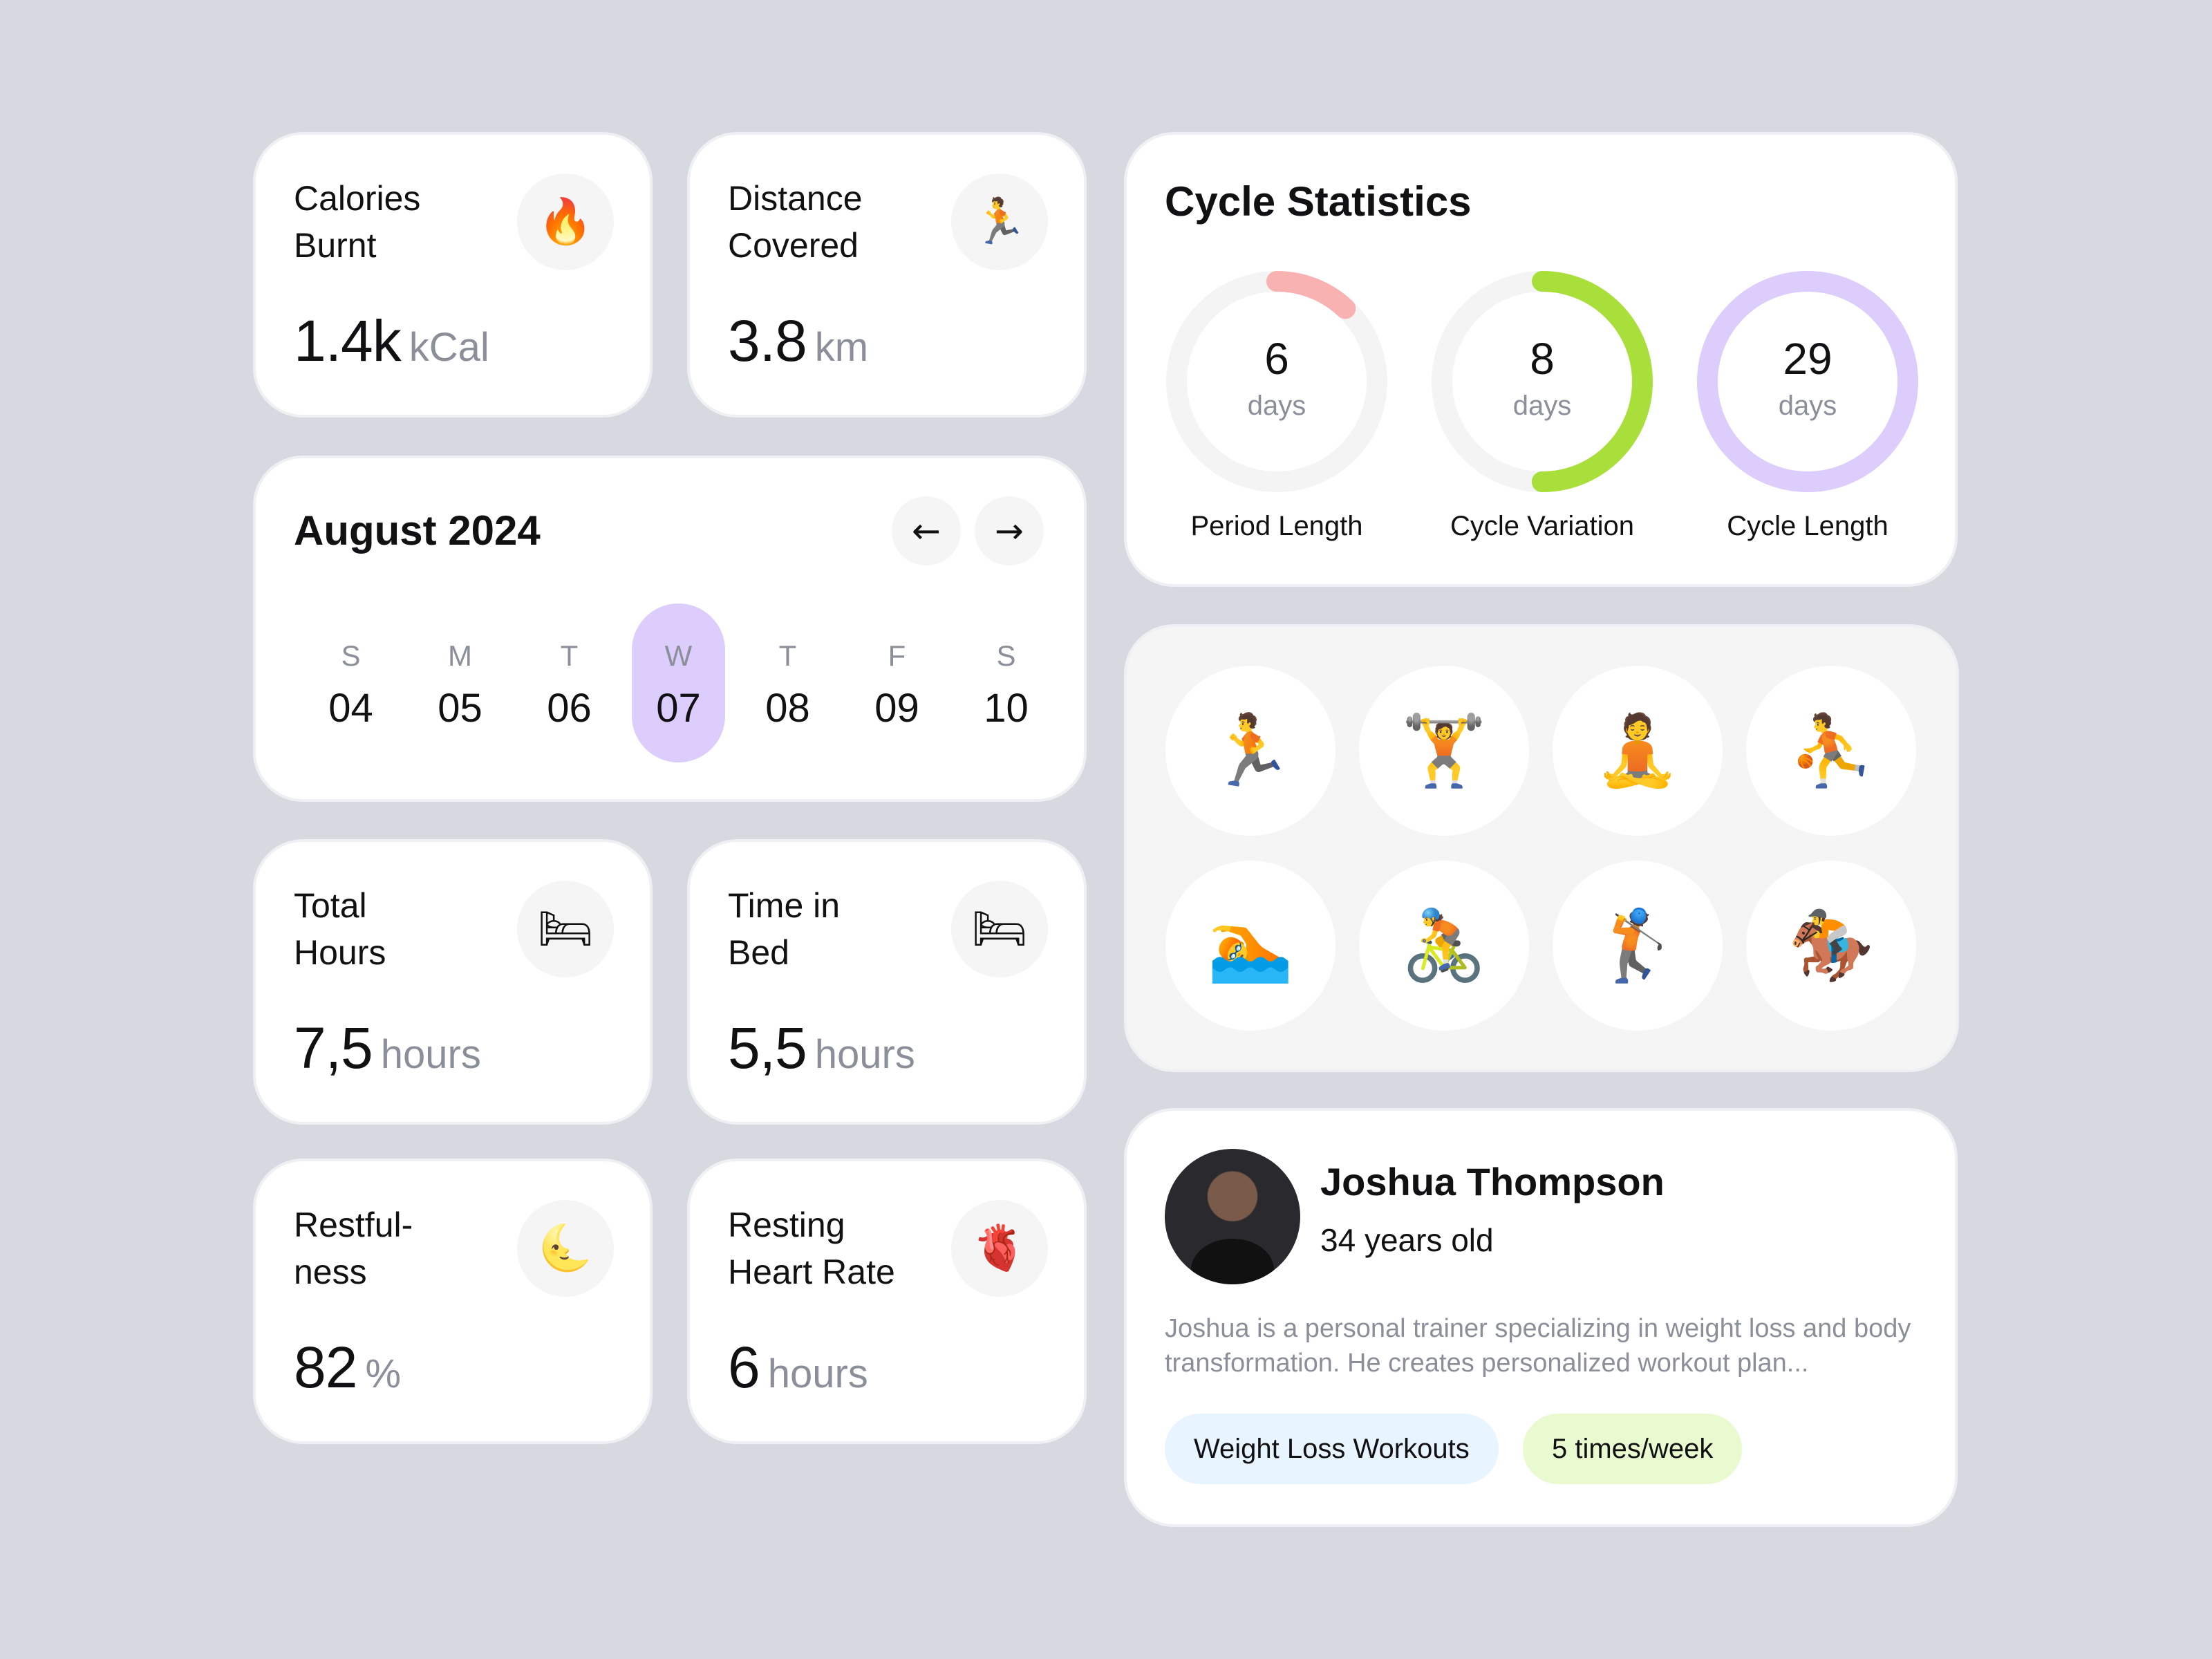 The height and width of the screenshot is (1659, 2212). Describe the element at coordinates (842, 347) in the screenshot. I see `metric-unit: km` at that location.